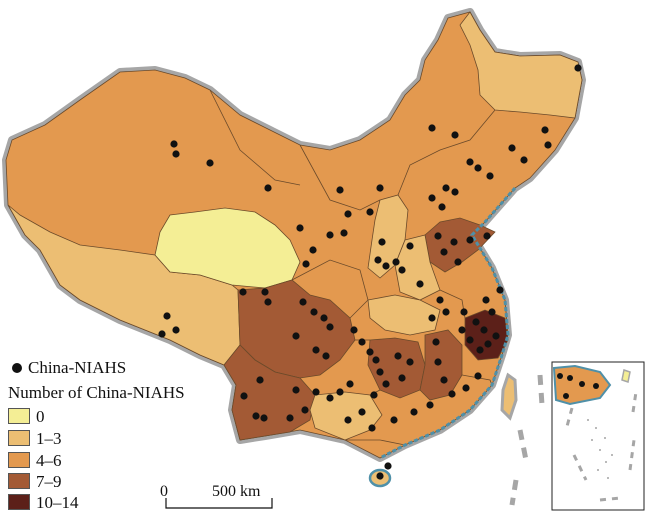  What do you see at coordinates (77, 367) in the screenshot?
I see `legend-site-label: China-NIAHS` at bounding box center [77, 367].